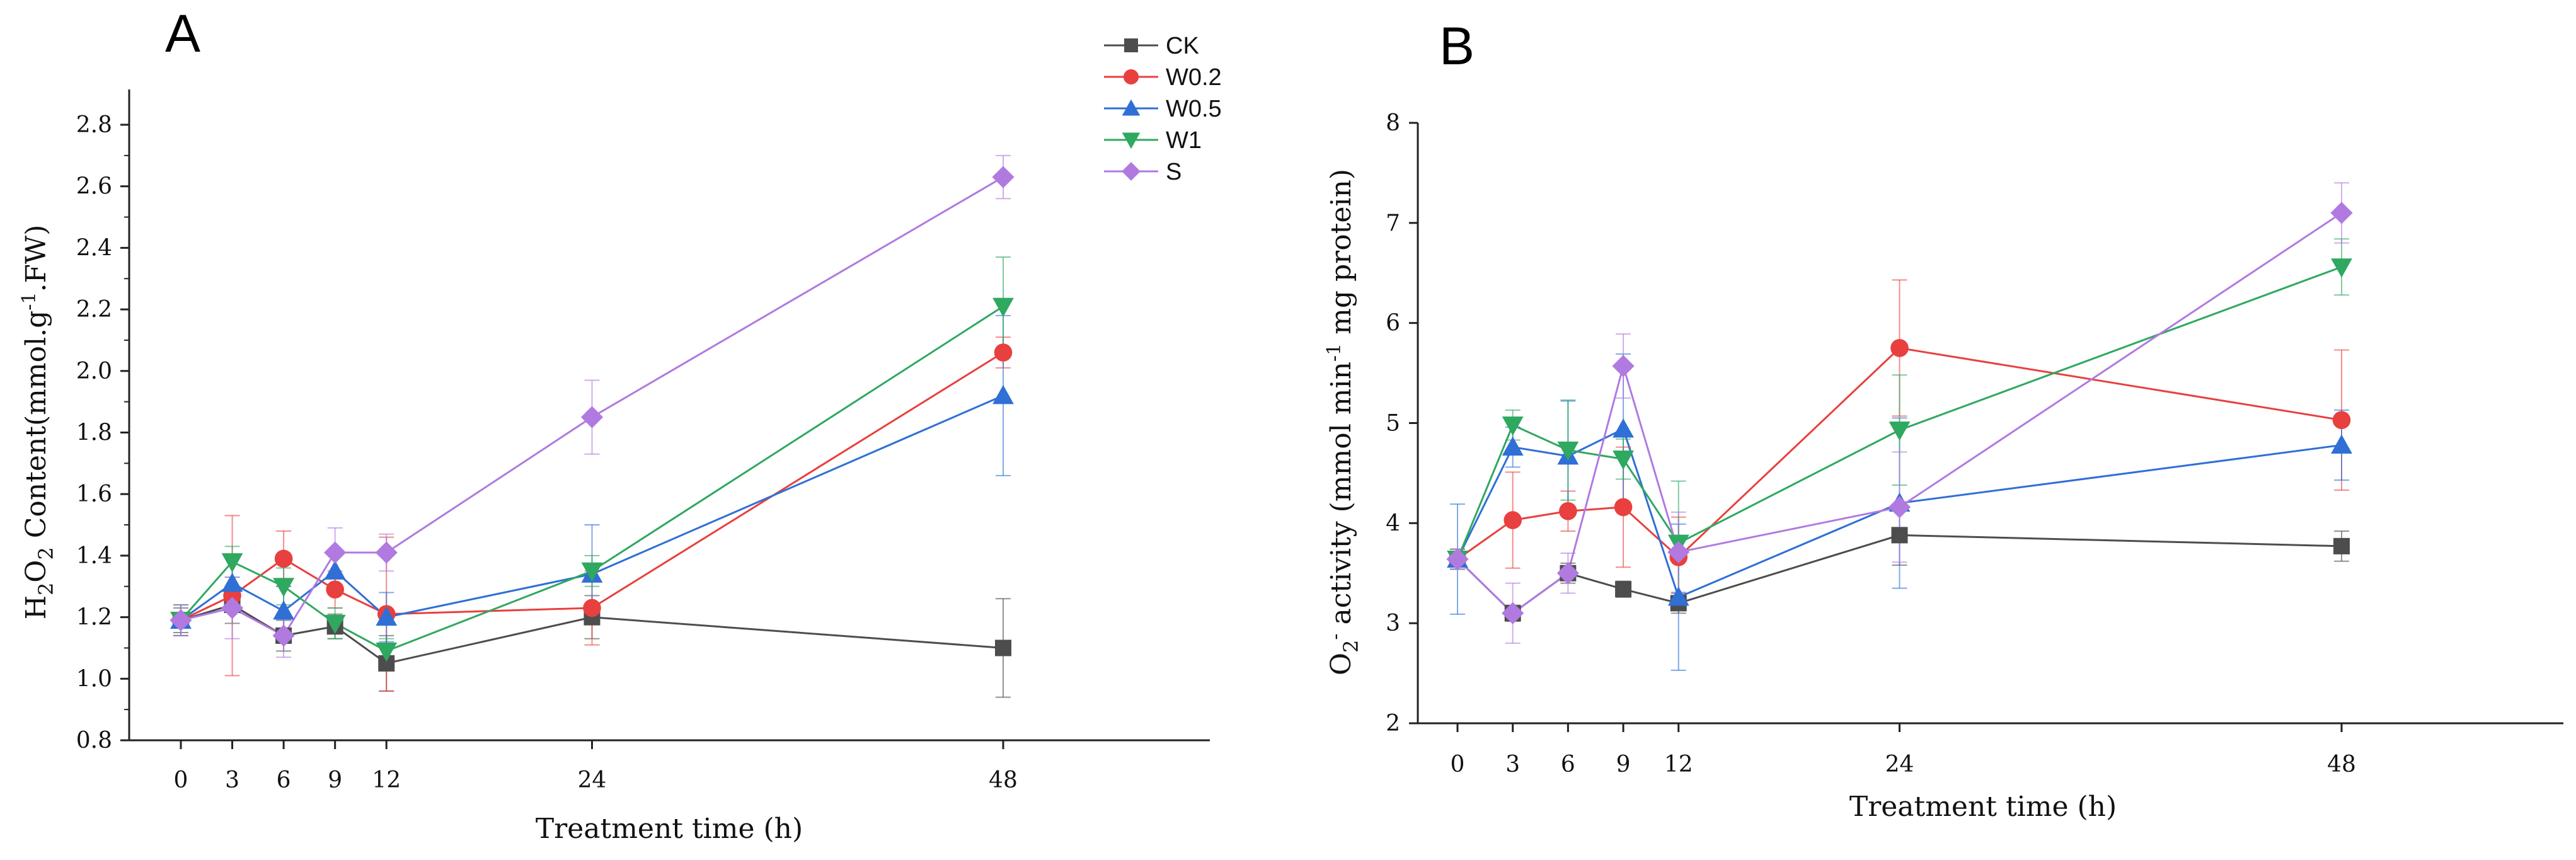 This screenshot has height=860, width=2576. I want to click on legend-label-W1: W1, so click(1184, 140).